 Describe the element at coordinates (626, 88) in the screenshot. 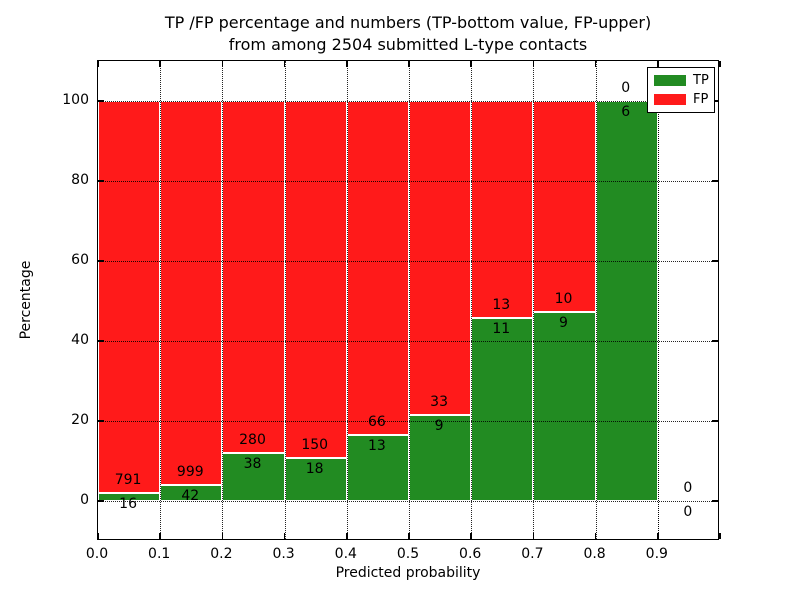

I see `bar-label-fp: 0` at that location.